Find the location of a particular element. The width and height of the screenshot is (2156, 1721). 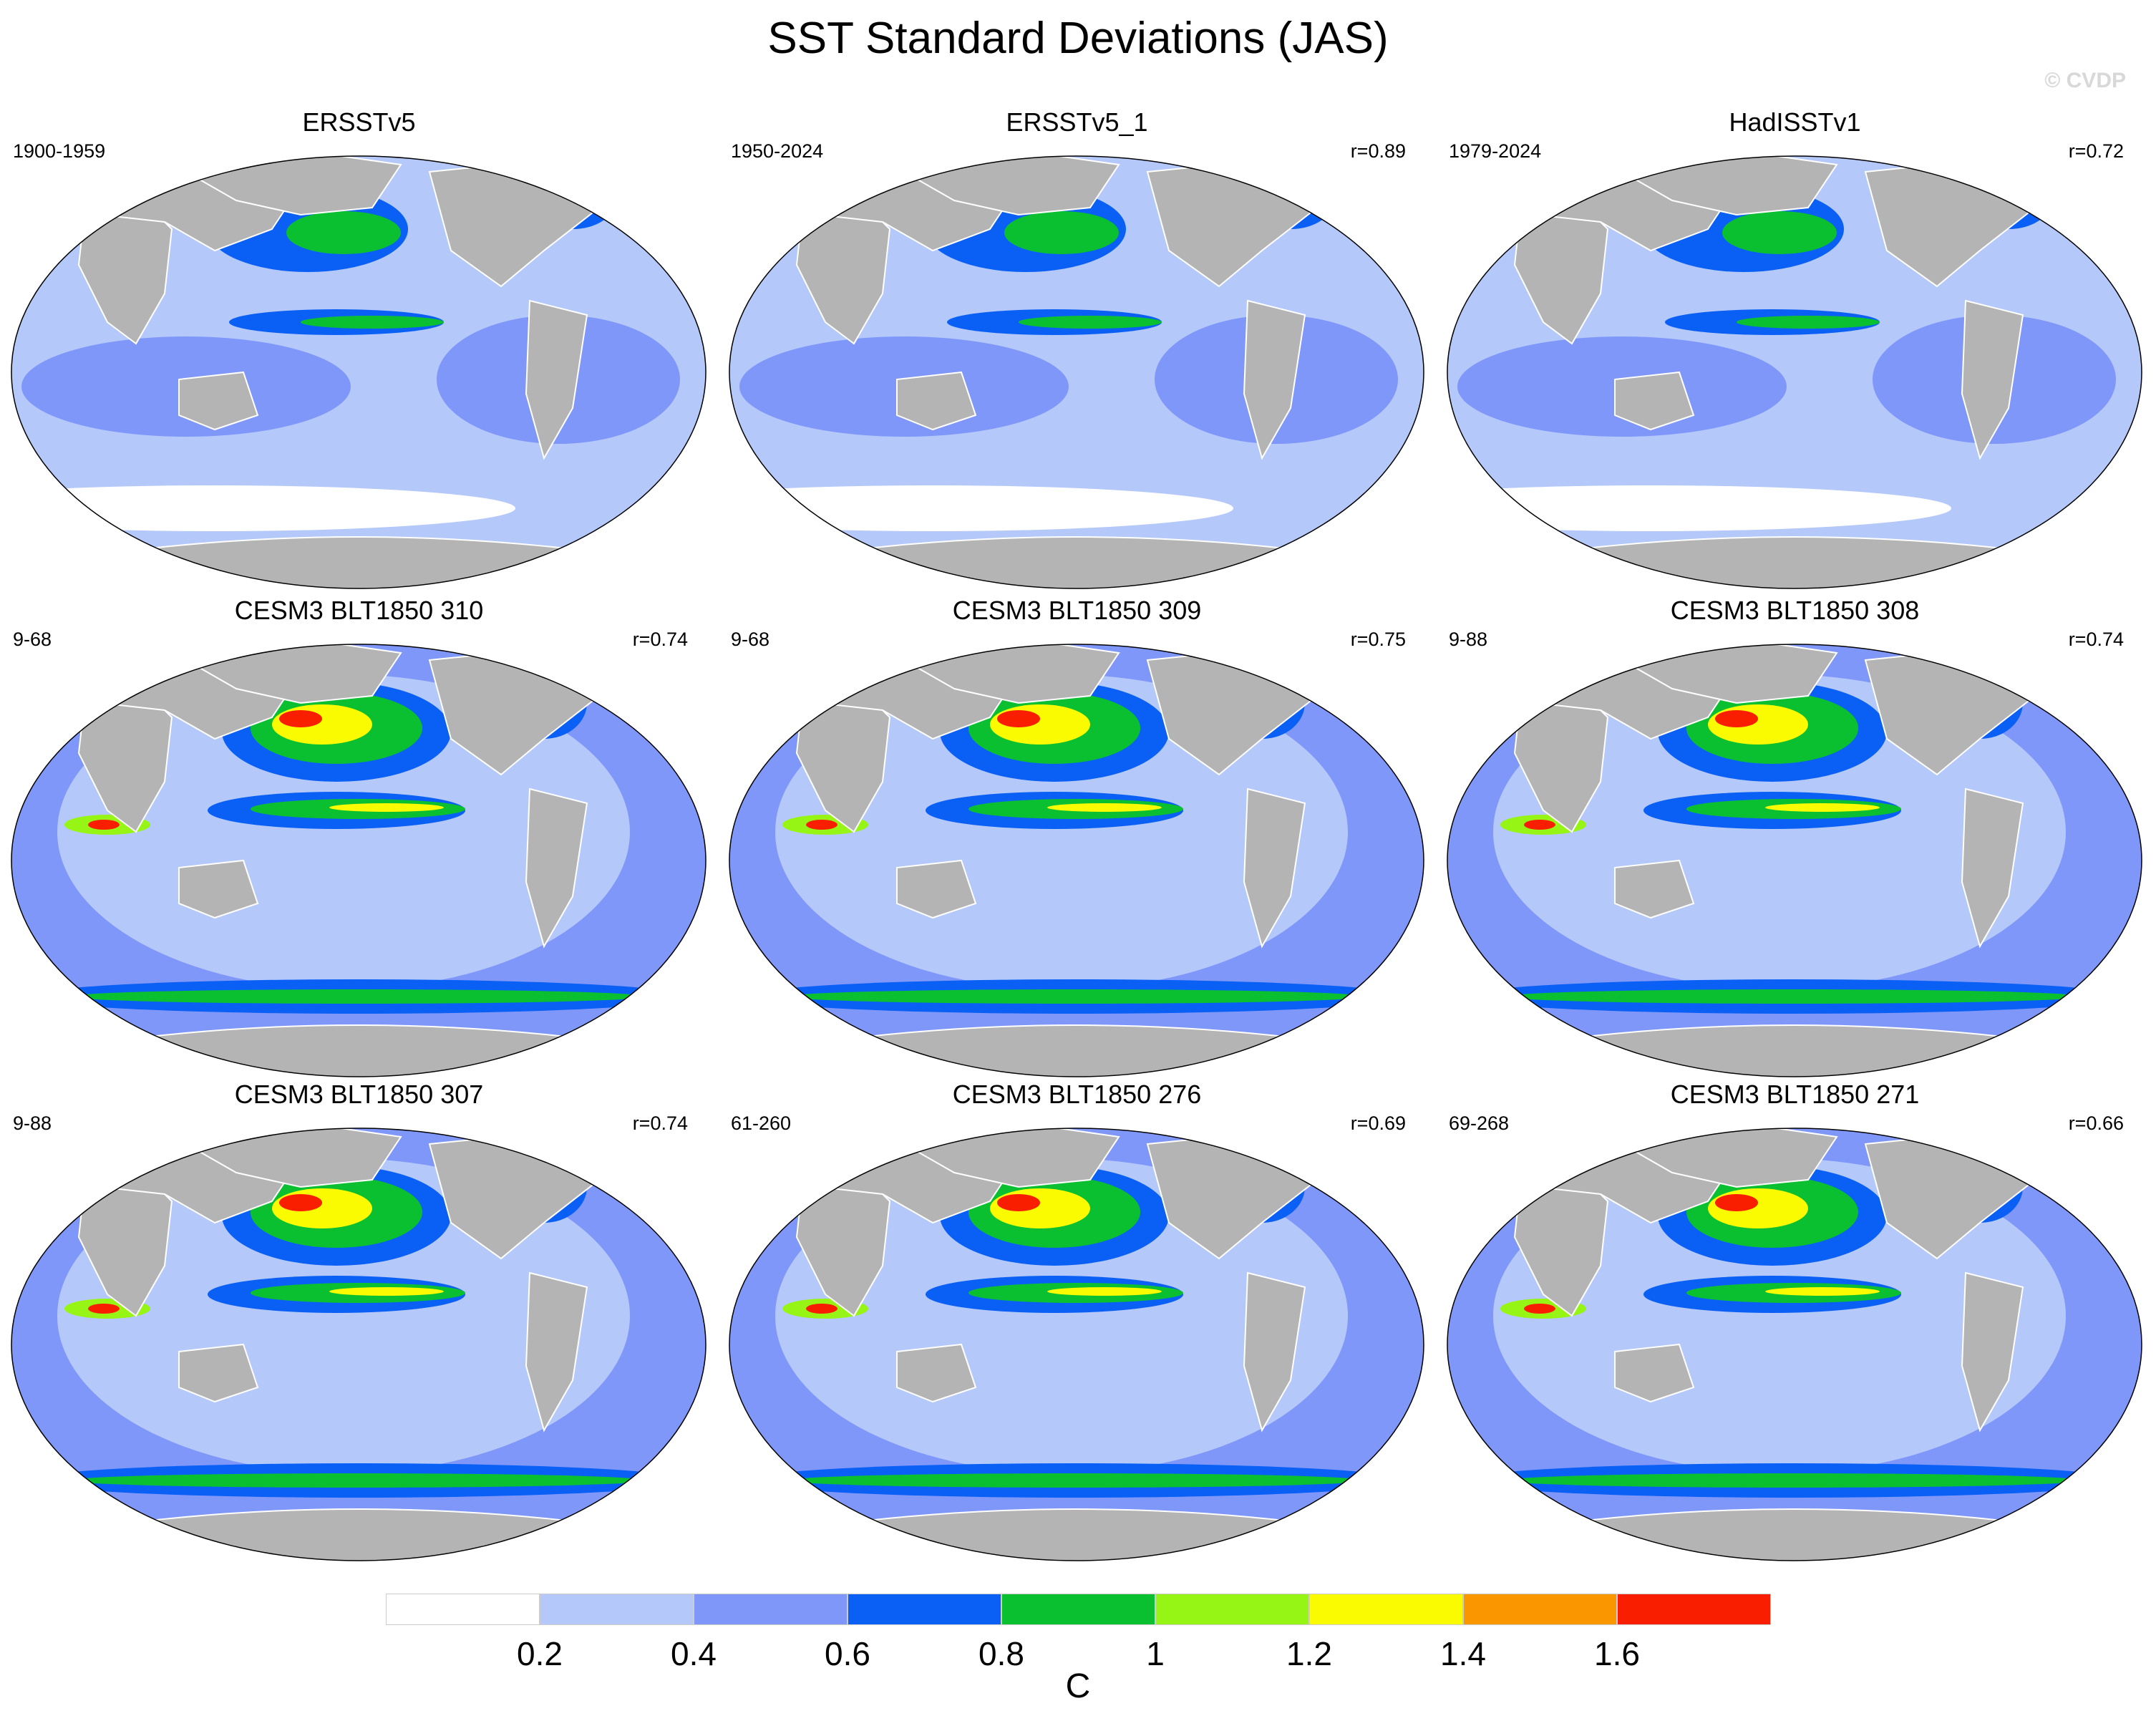

panel-title: CESM3 BLT1850 271 is located at coordinates (1795, 1094).